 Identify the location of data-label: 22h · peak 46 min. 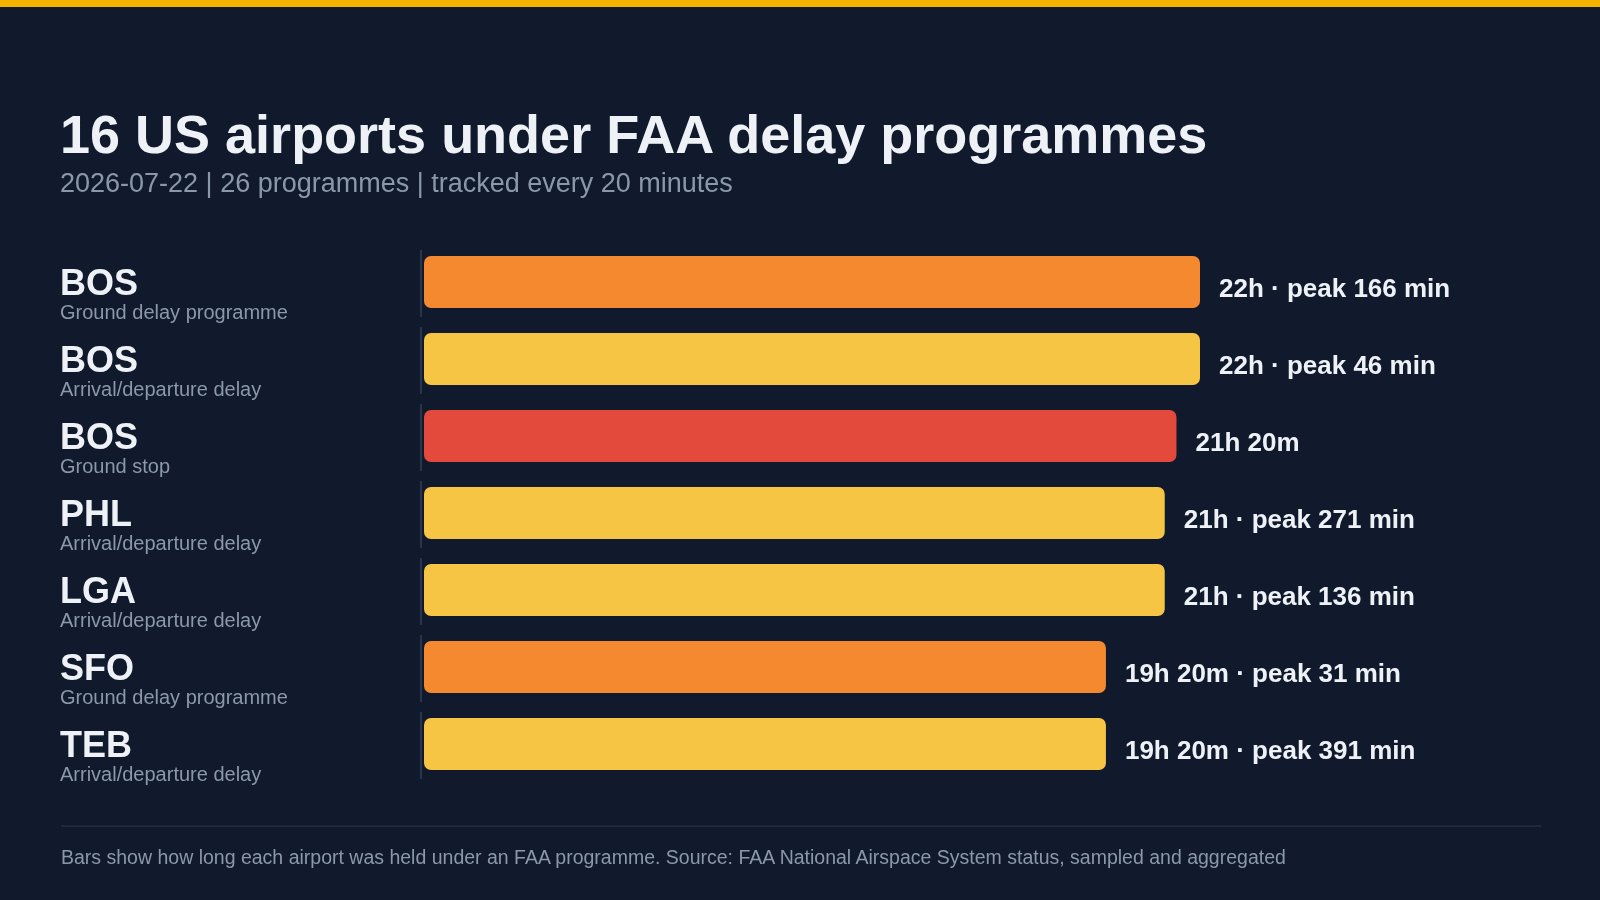
(1327, 365).